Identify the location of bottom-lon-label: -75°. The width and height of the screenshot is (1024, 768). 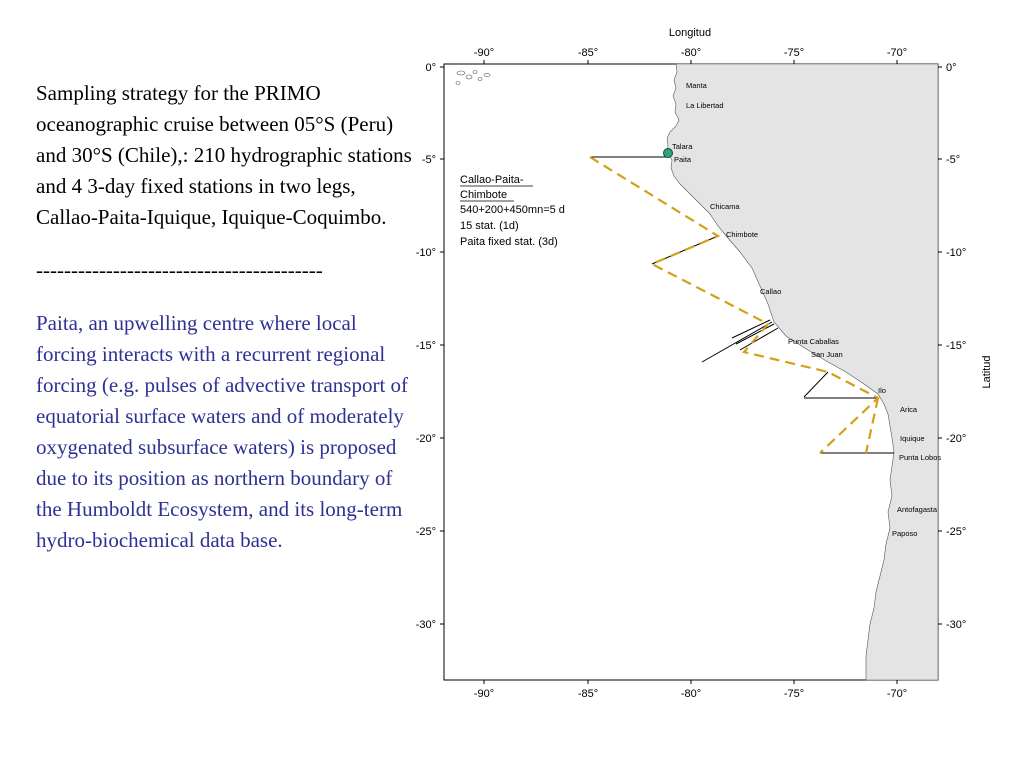
(794, 694).